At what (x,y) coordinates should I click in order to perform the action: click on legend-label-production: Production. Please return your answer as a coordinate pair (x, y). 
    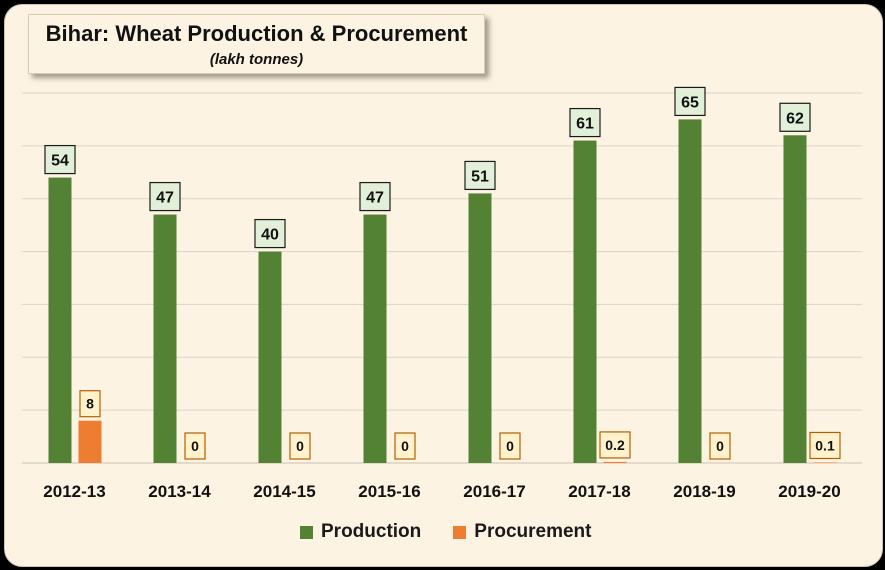
    Looking at the image, I should click on (371, 531).